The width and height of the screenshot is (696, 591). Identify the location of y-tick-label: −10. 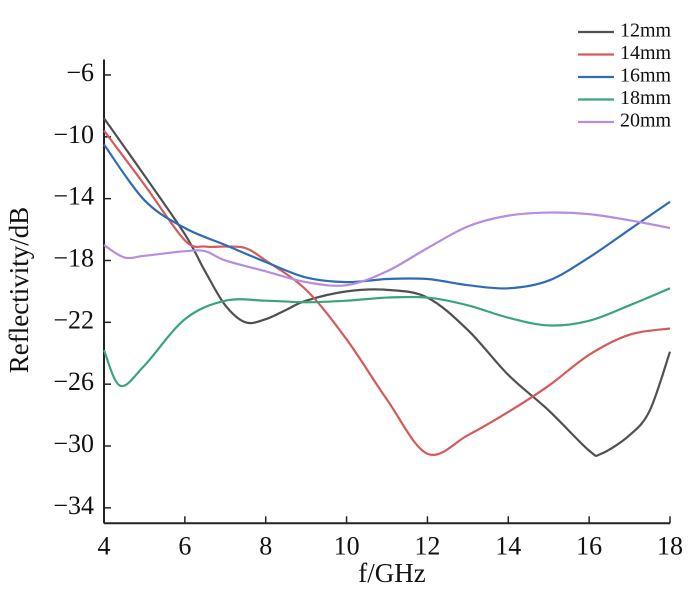
(73, 134).